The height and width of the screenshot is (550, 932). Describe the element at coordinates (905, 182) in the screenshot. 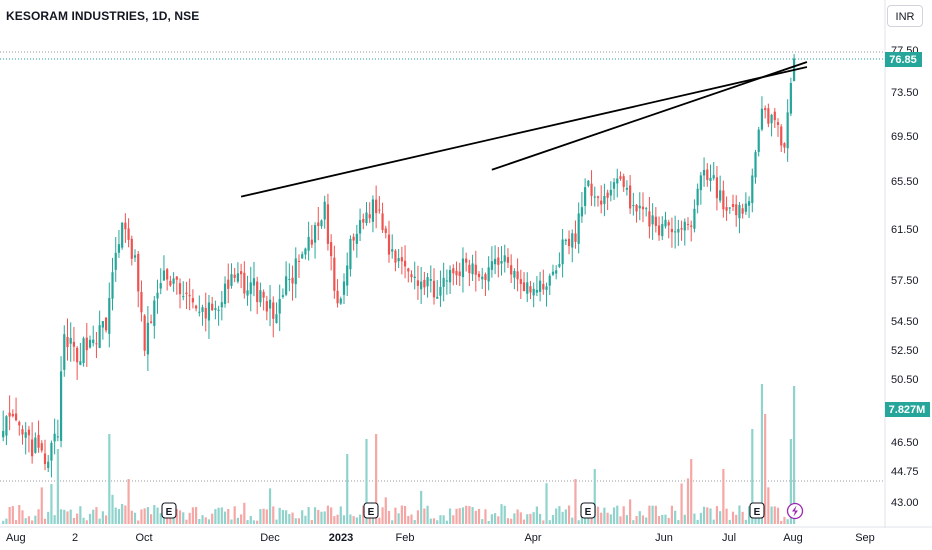

I see `price-tick: 65.50` at that location.